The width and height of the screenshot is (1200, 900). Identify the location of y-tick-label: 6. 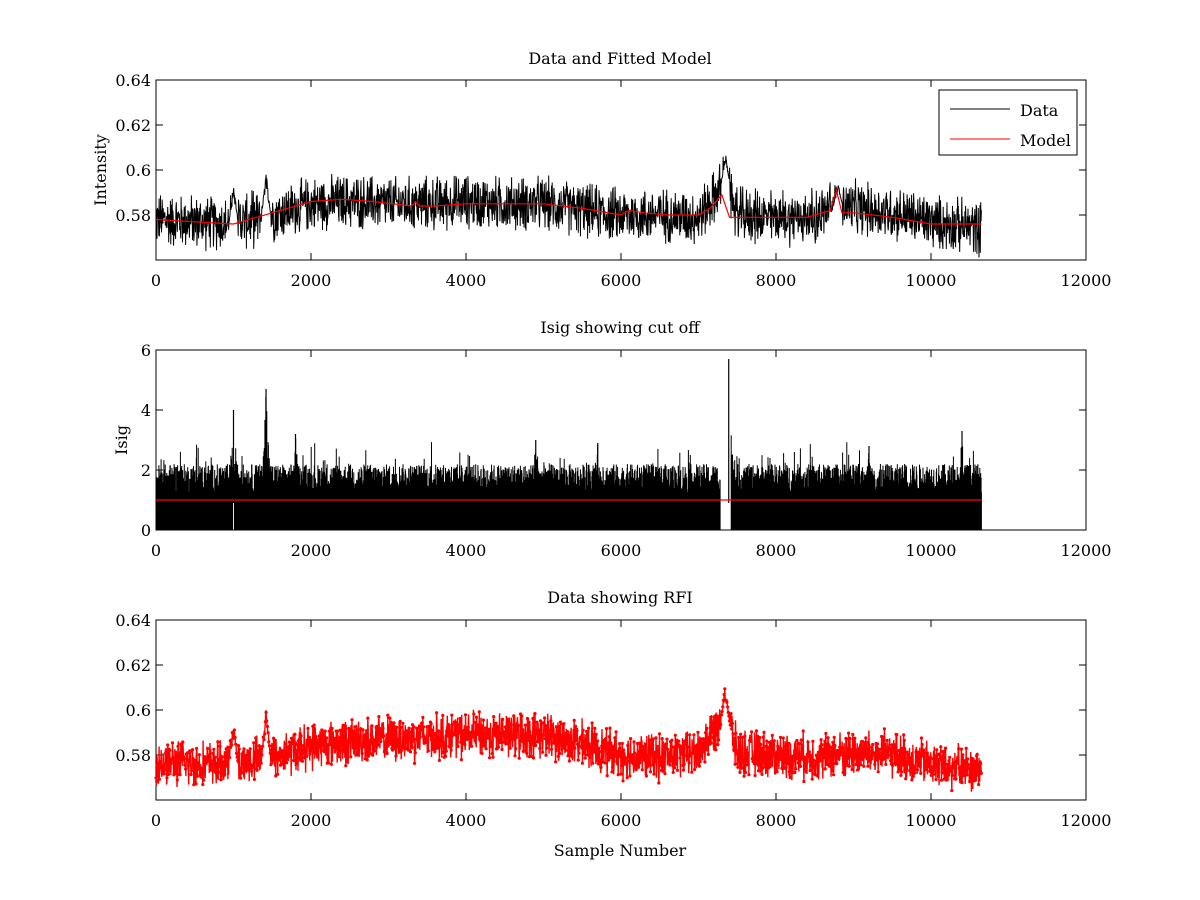
(146, 350).